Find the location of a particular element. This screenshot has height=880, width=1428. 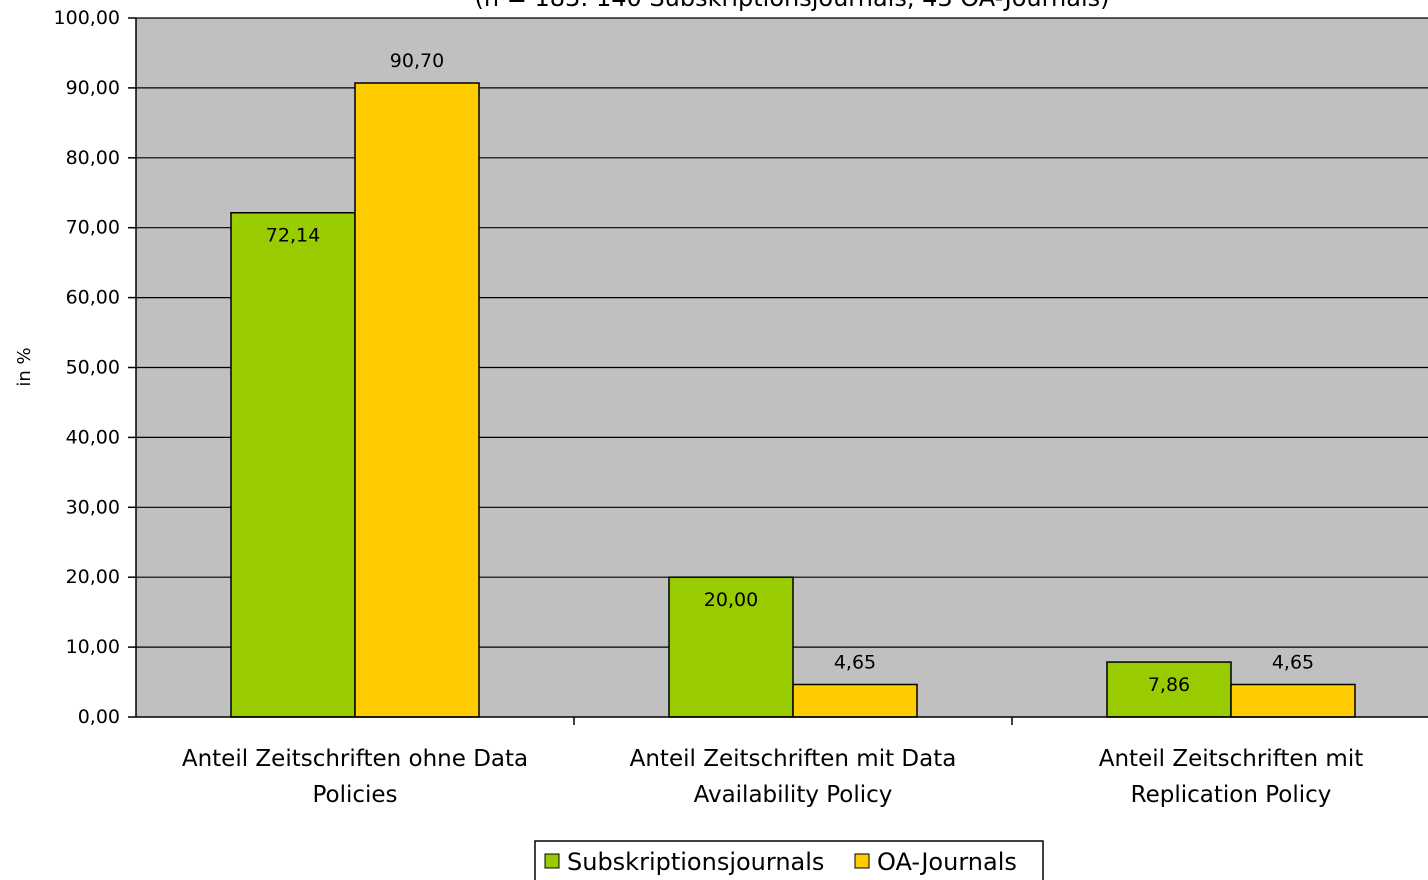

legend: Subskriptionsjournals OA-Journals is located at coordinates (789, 860).